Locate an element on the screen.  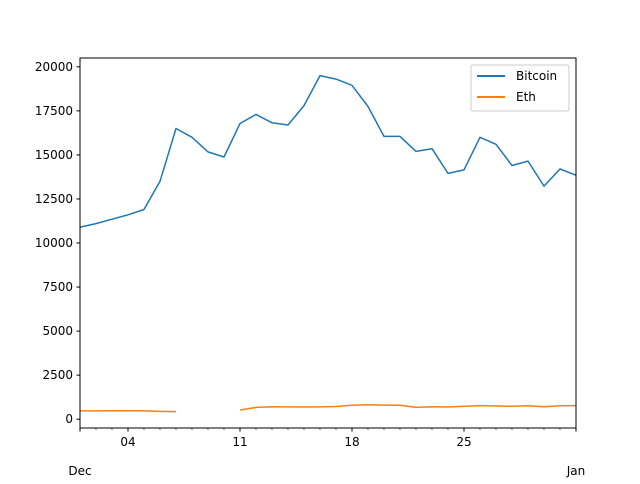
y-axis: 0 2500 5000 7500 10000 12500 15000 17500 20000 is located at coordinates (57, 243).